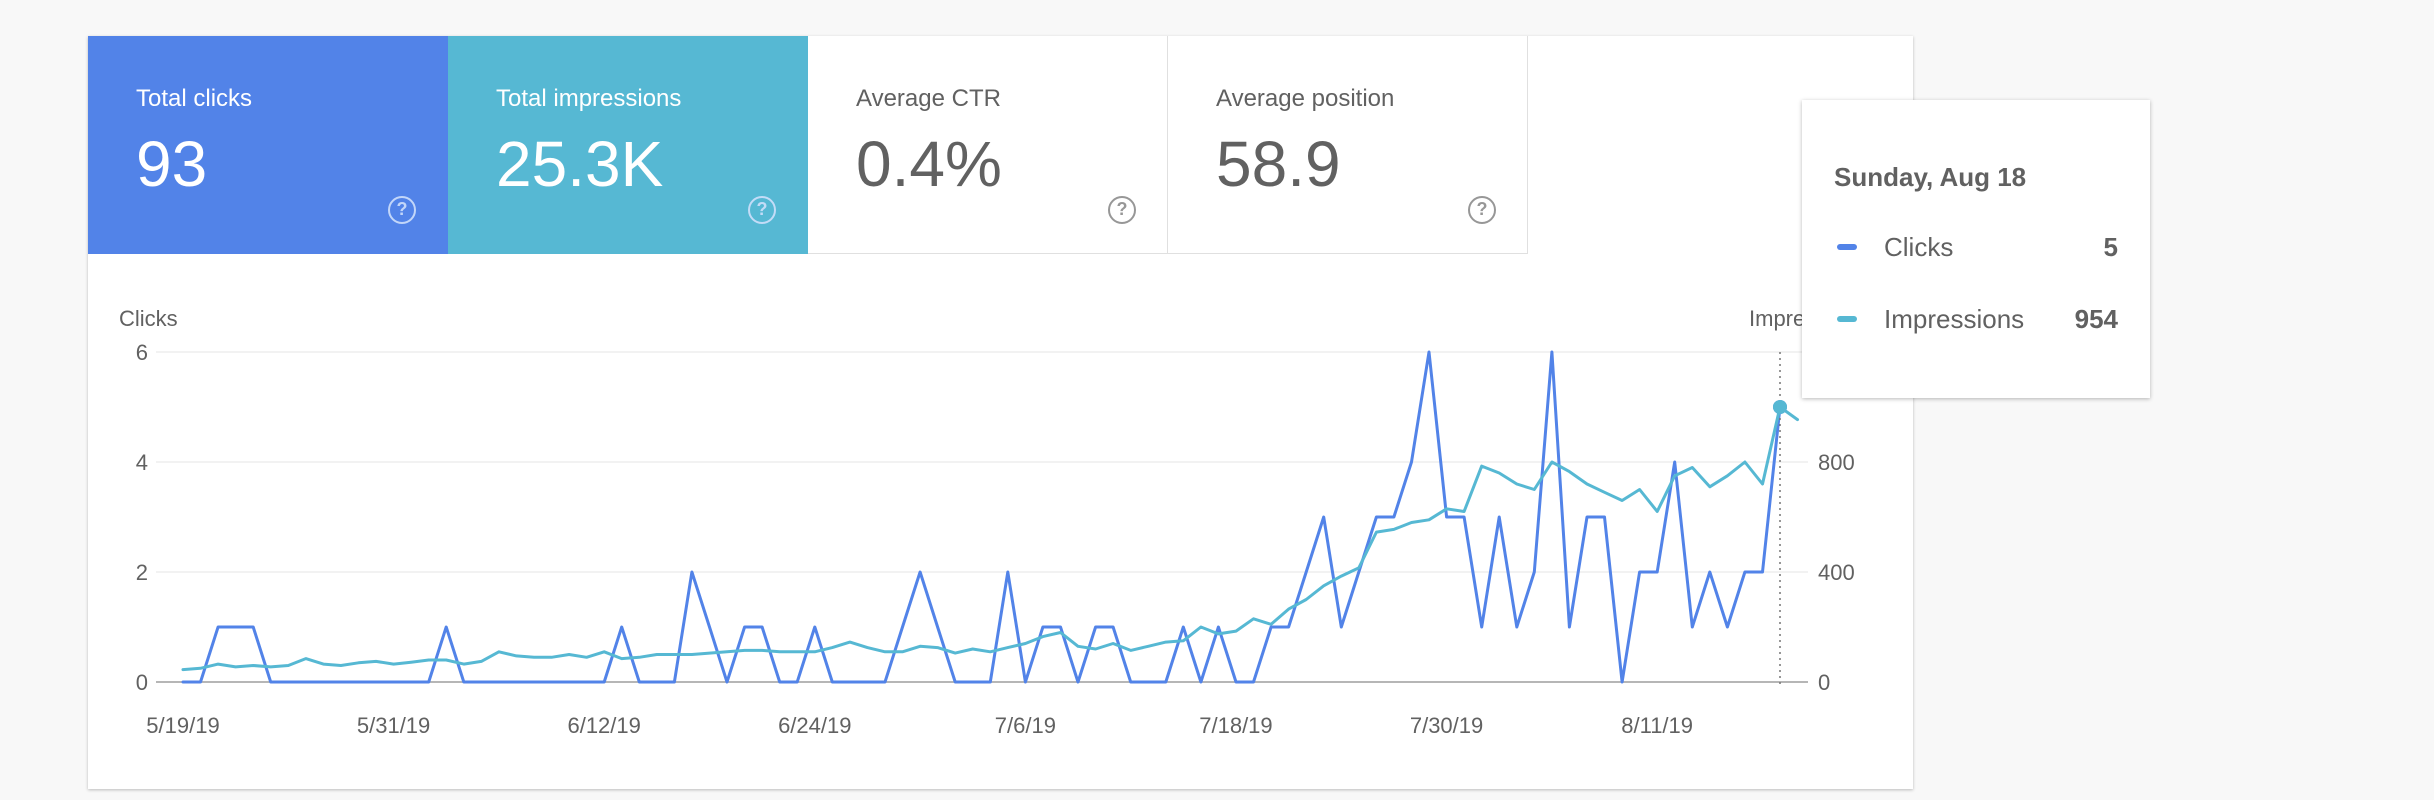 The width and height of the screenshot is (2434, 800). Describe the element at coordinates (1025, 725) in the screenshot. I see `x-tick-label: 7/6/19` at that location.